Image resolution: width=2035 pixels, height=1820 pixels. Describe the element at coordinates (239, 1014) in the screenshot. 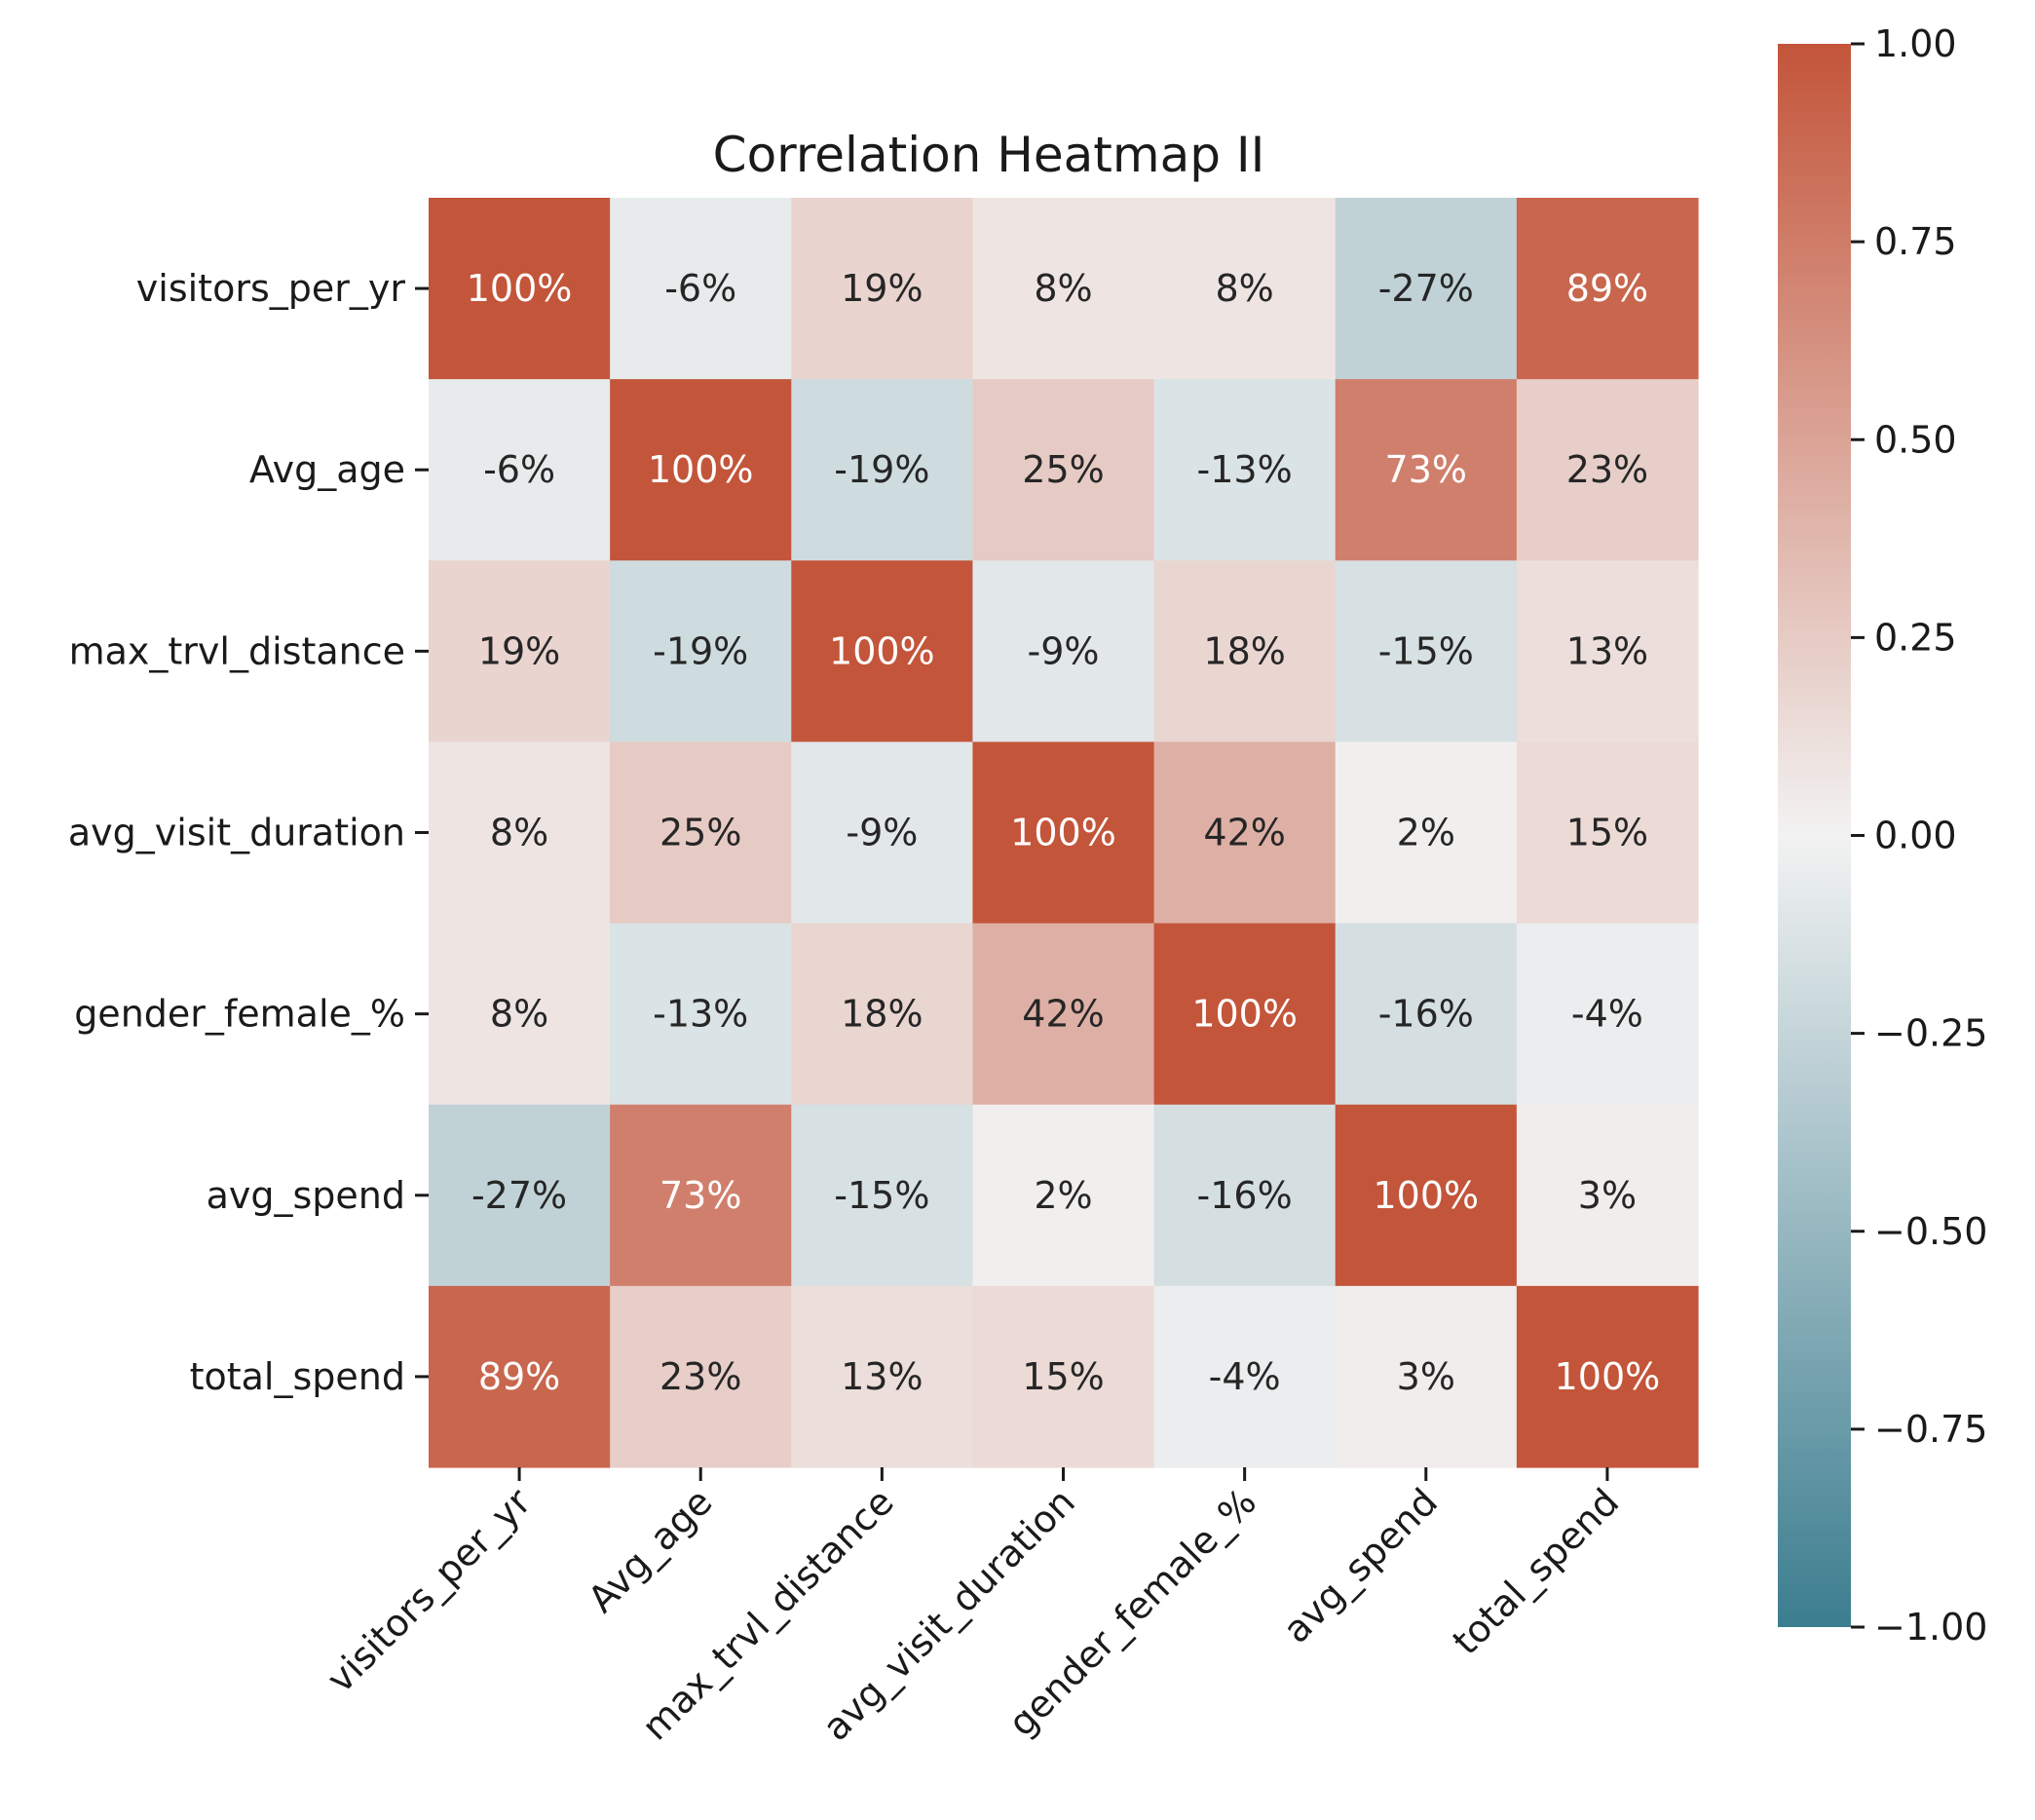

I see `y-tick-label: gender_female_%` at that location.